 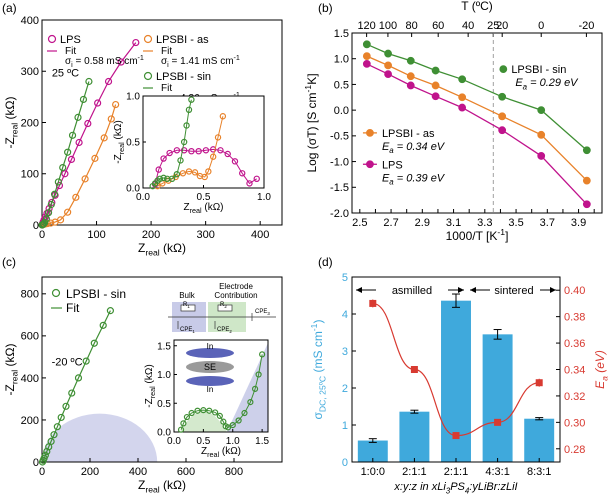 What do you see at coordinates (203, 142) in the screenshot?
I see `inset-bg-a` at bounding box center [203, 142].